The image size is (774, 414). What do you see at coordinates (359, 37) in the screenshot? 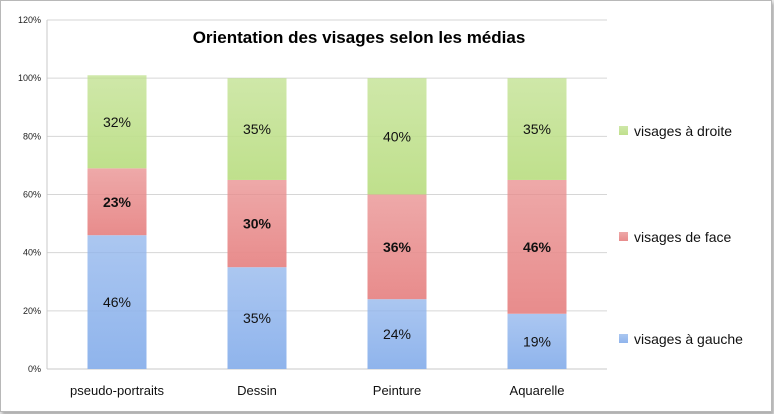
I see `chart-title: Orientation des visages selon les médias` at bounding box center [359, 37].